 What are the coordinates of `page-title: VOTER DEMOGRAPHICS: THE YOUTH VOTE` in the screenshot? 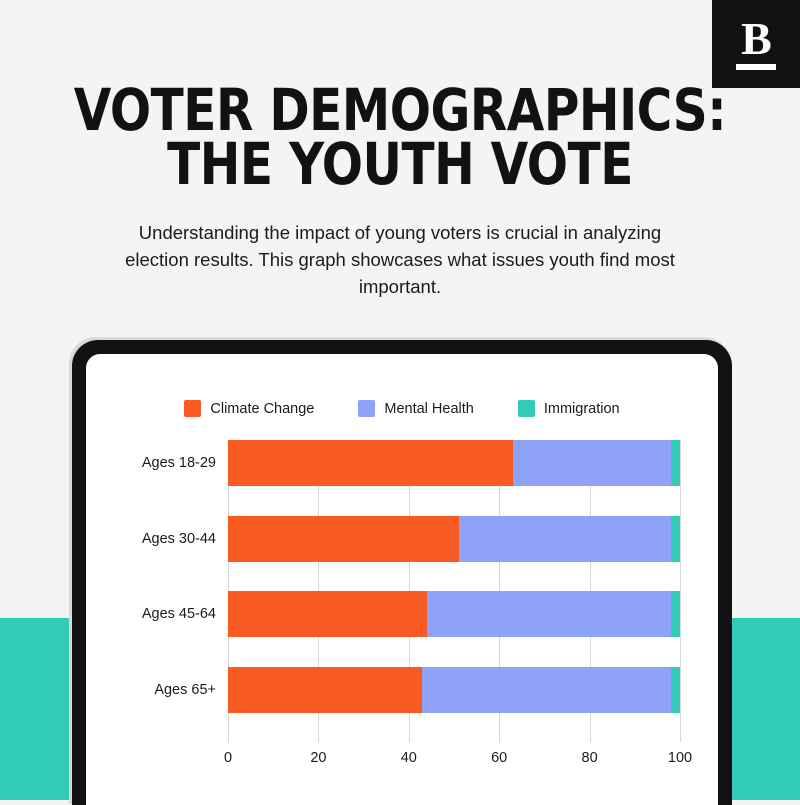 It's located at (400, 137).